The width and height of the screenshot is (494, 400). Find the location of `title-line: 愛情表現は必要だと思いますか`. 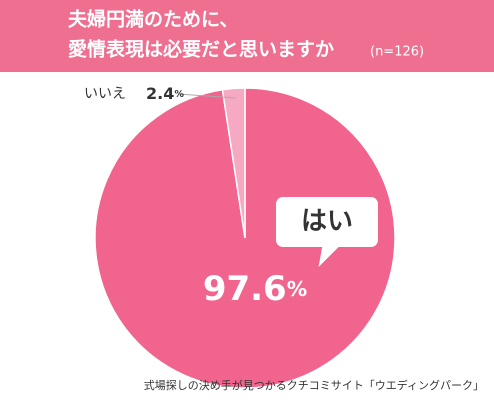

title-line: 愛情表現は必要だと思いますか is located at coordinates (201, 49).